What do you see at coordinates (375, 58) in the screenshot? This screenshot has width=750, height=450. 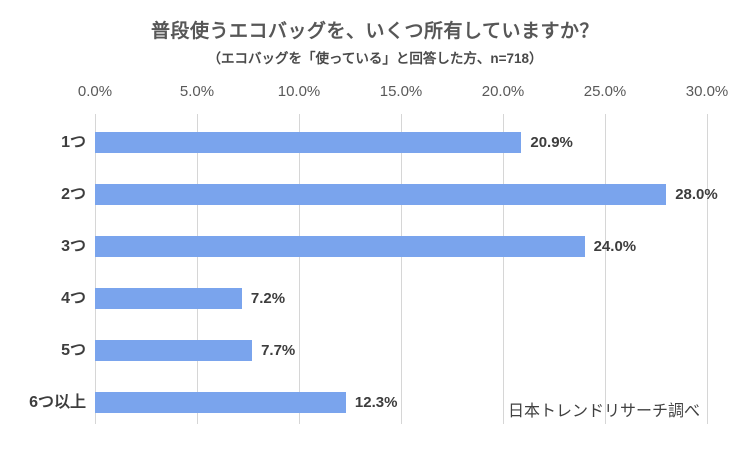 I see `chart-subtitle: （エコバッグを「使っている」と回答した方、n=718）` at bounding box center [375, 58].